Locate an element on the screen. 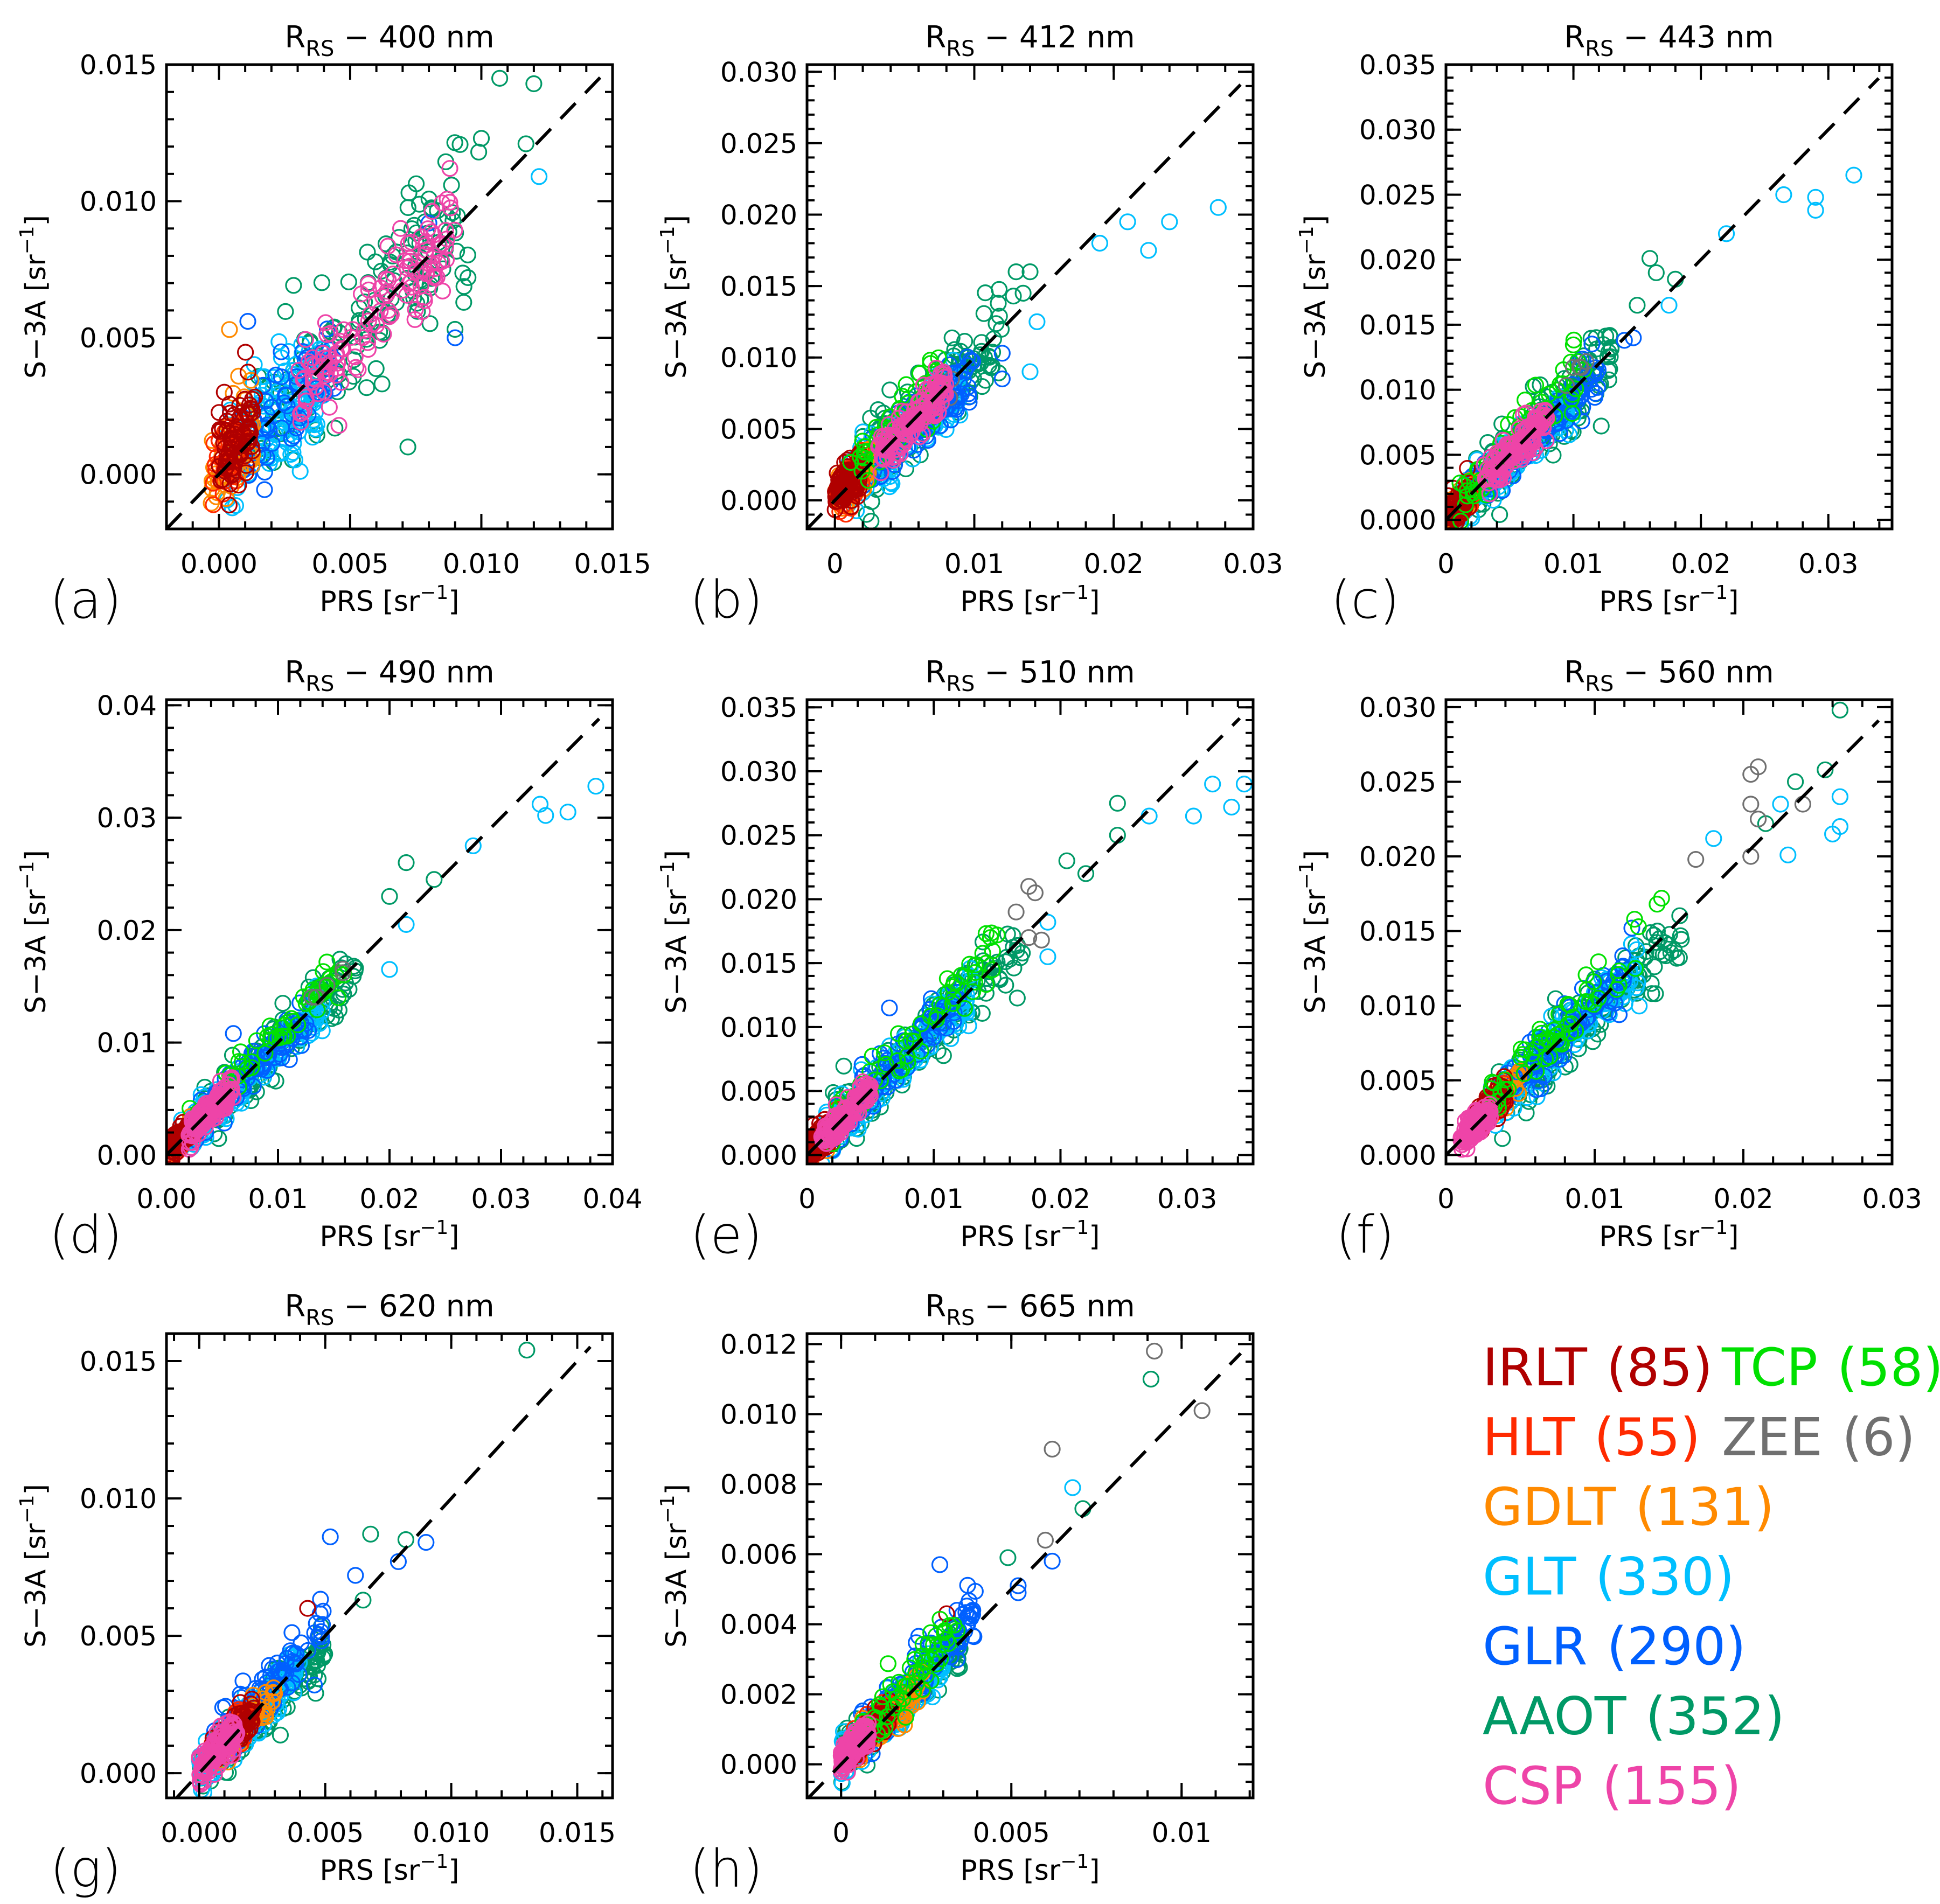 This screenshot has width=1940, height=1904. panel-letter: (a) is located at coordinates (86, 600).